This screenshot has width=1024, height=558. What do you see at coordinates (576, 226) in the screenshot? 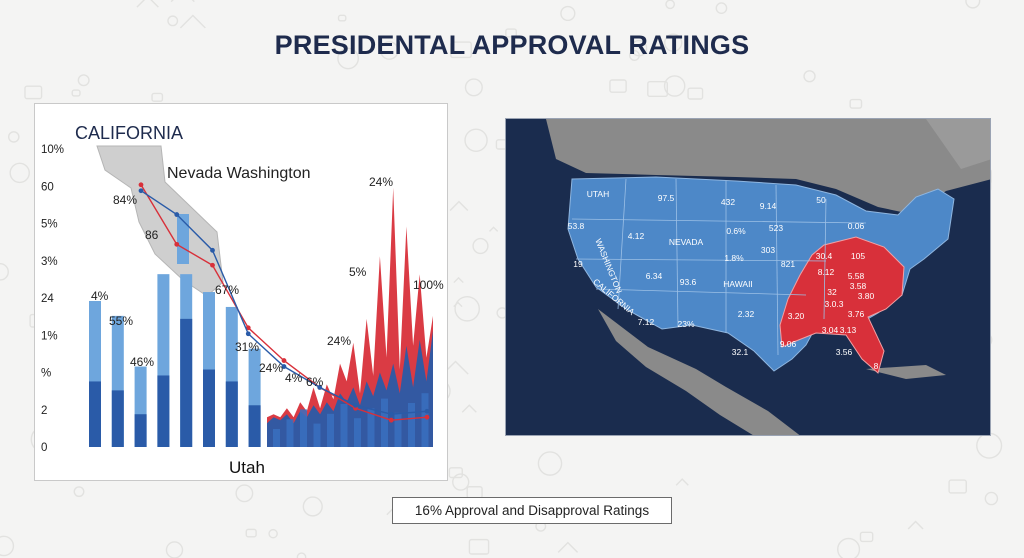
I see `state-label: 53.8` at bounding box center [576, 226].